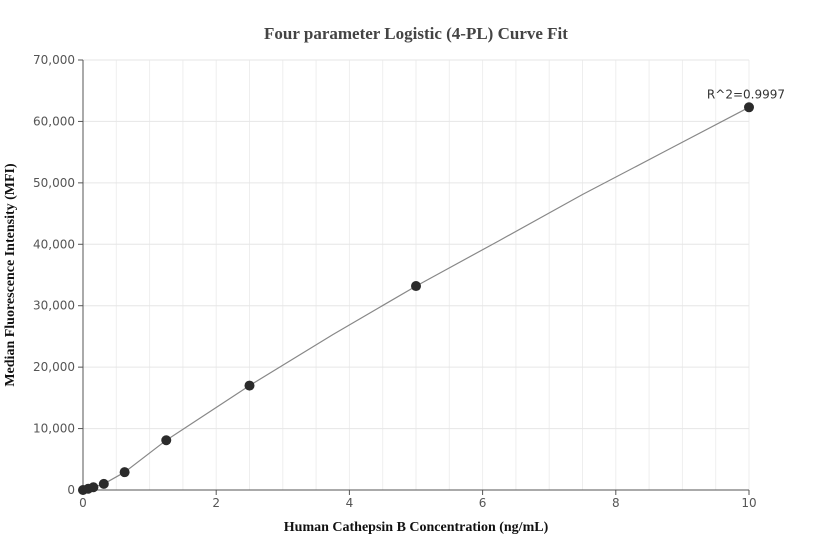  I want to click on y-axis-label: Median Fluorescence Intensity (MFI), so click(10, 275).